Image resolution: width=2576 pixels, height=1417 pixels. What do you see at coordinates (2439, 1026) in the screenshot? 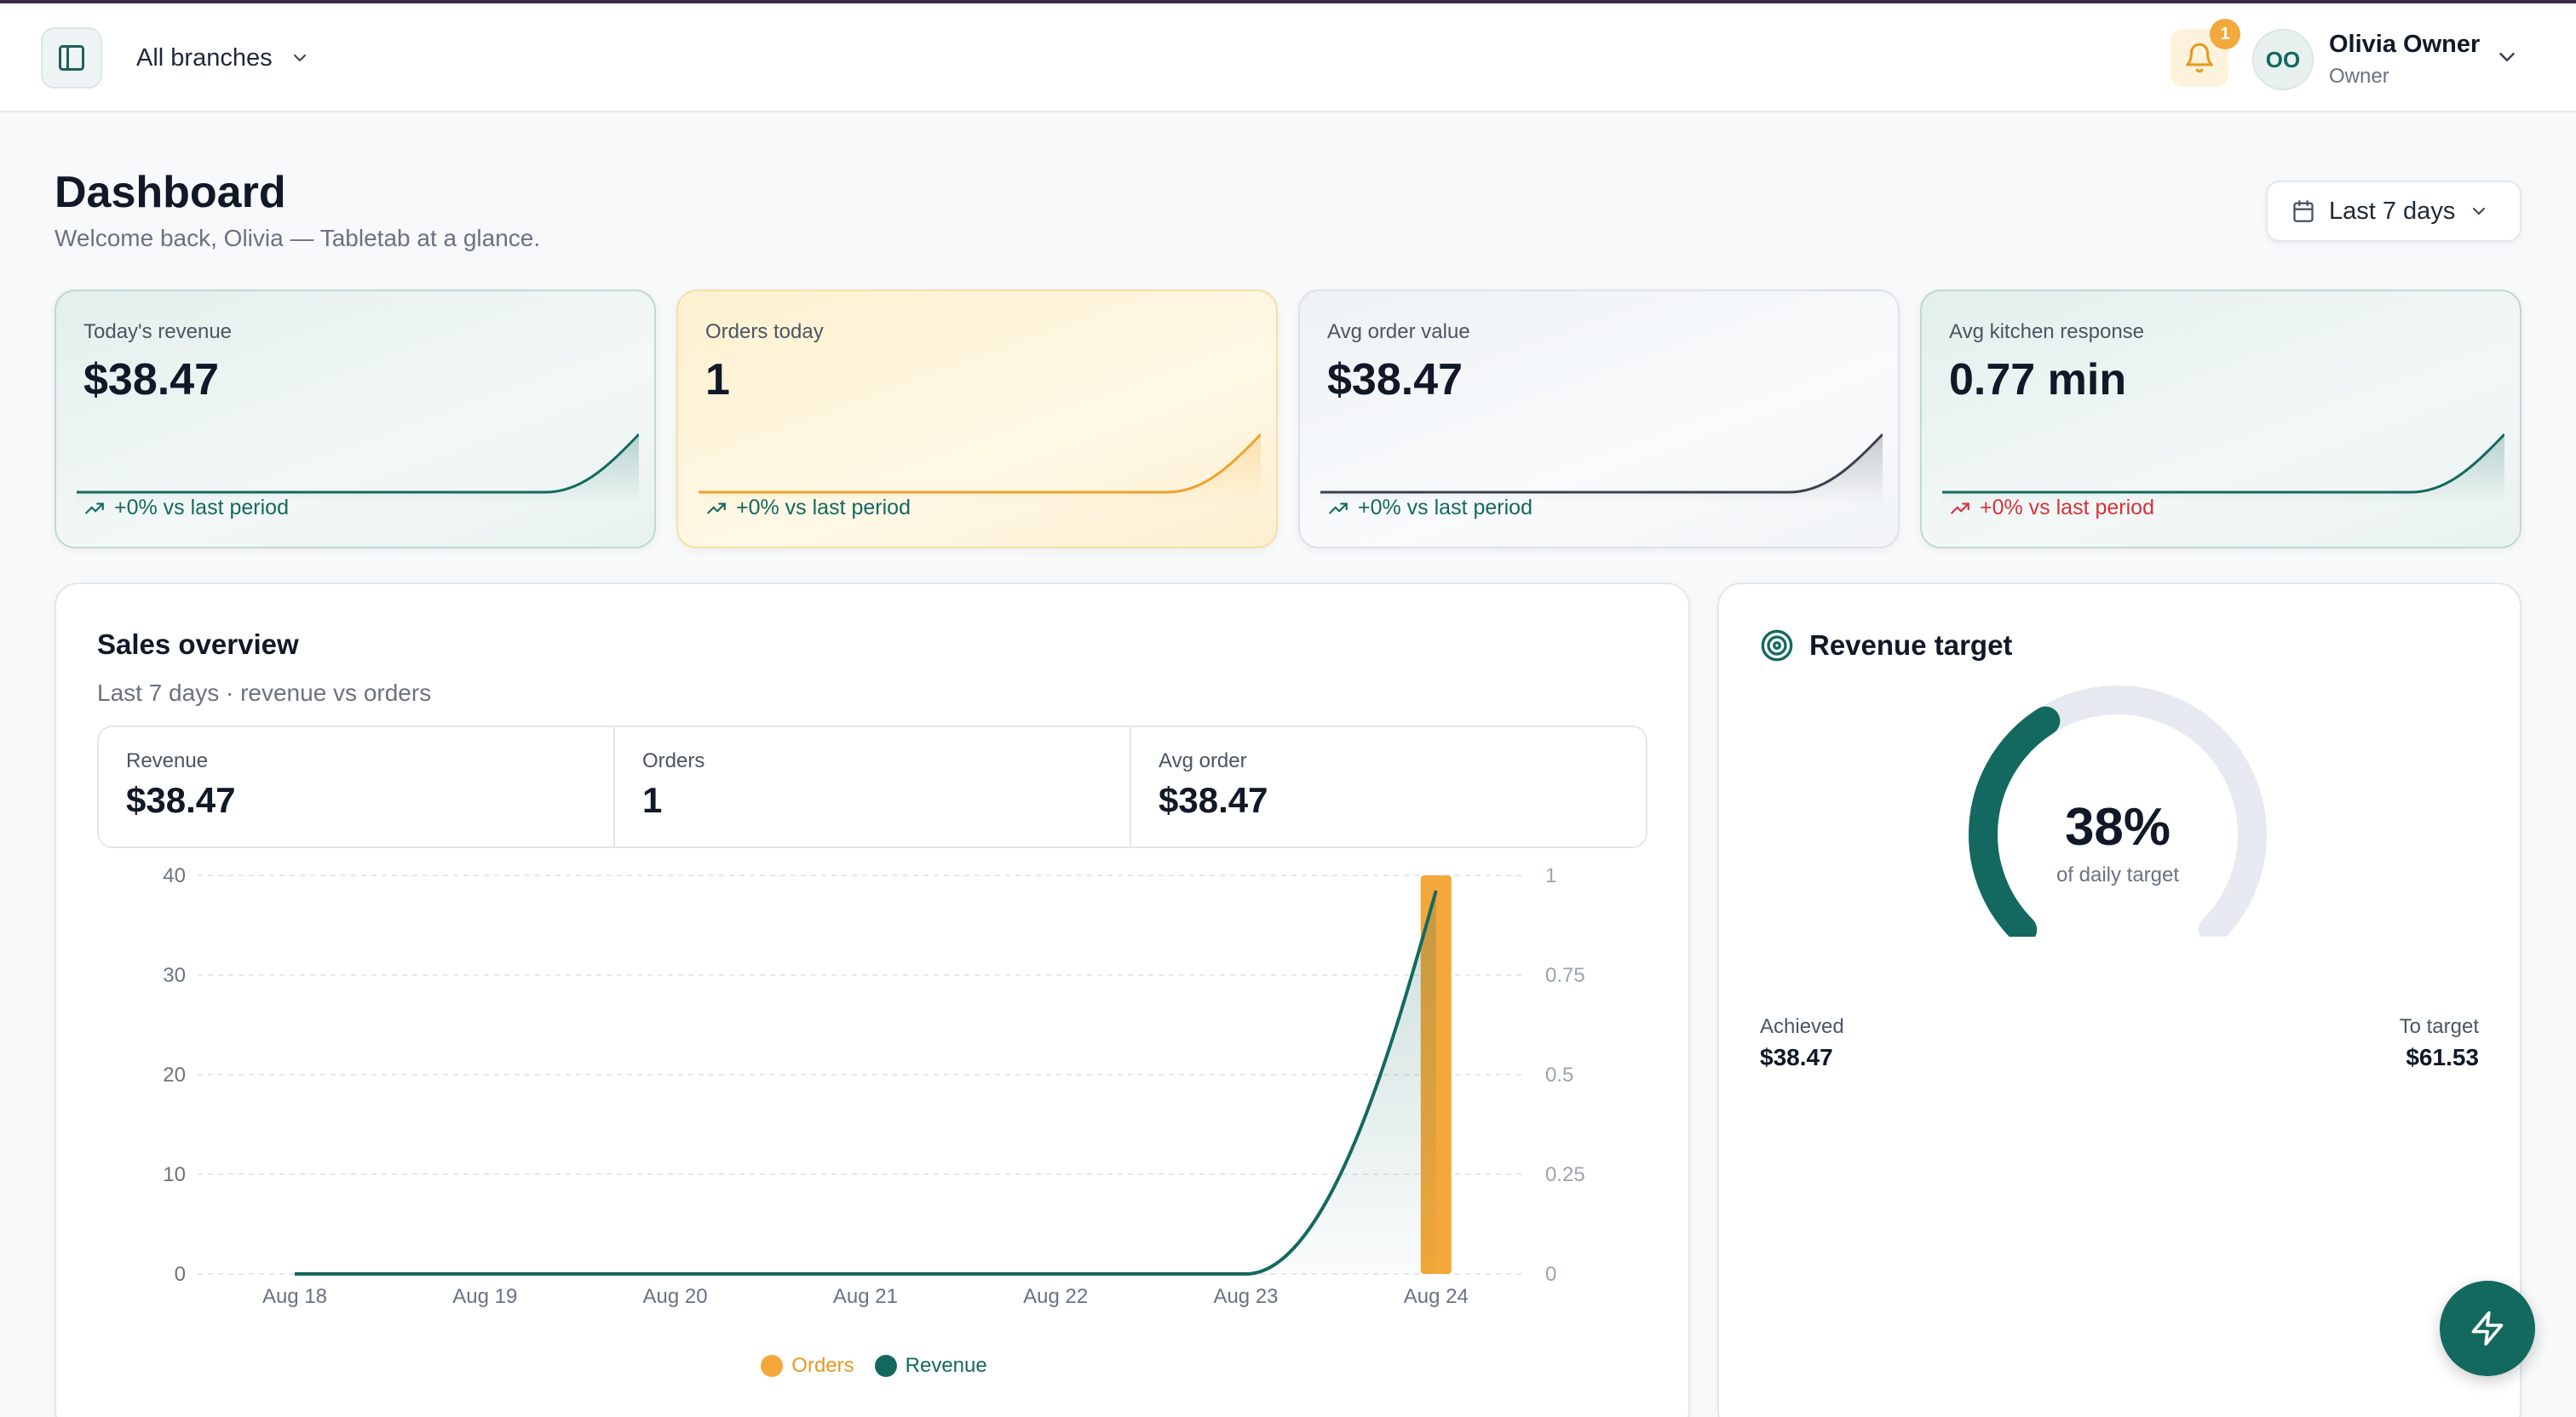
I see `to-target-label: To target` at bounding box center [2439, 1026].